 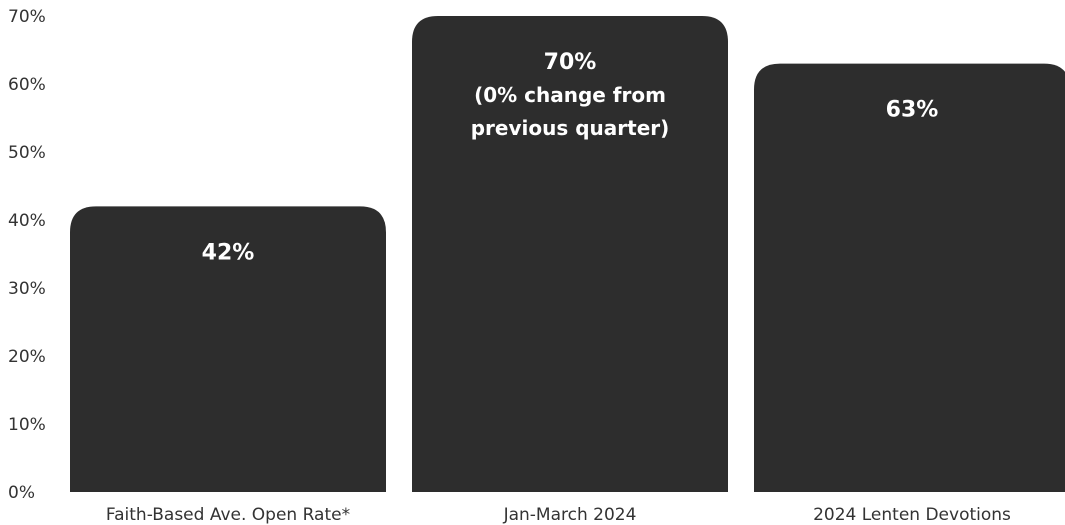 What do you see at coordinates (912, 515) in the screenshot?
I see `x-category-label: 2024 Lenten Devotions` at bounding box center [912, 515].